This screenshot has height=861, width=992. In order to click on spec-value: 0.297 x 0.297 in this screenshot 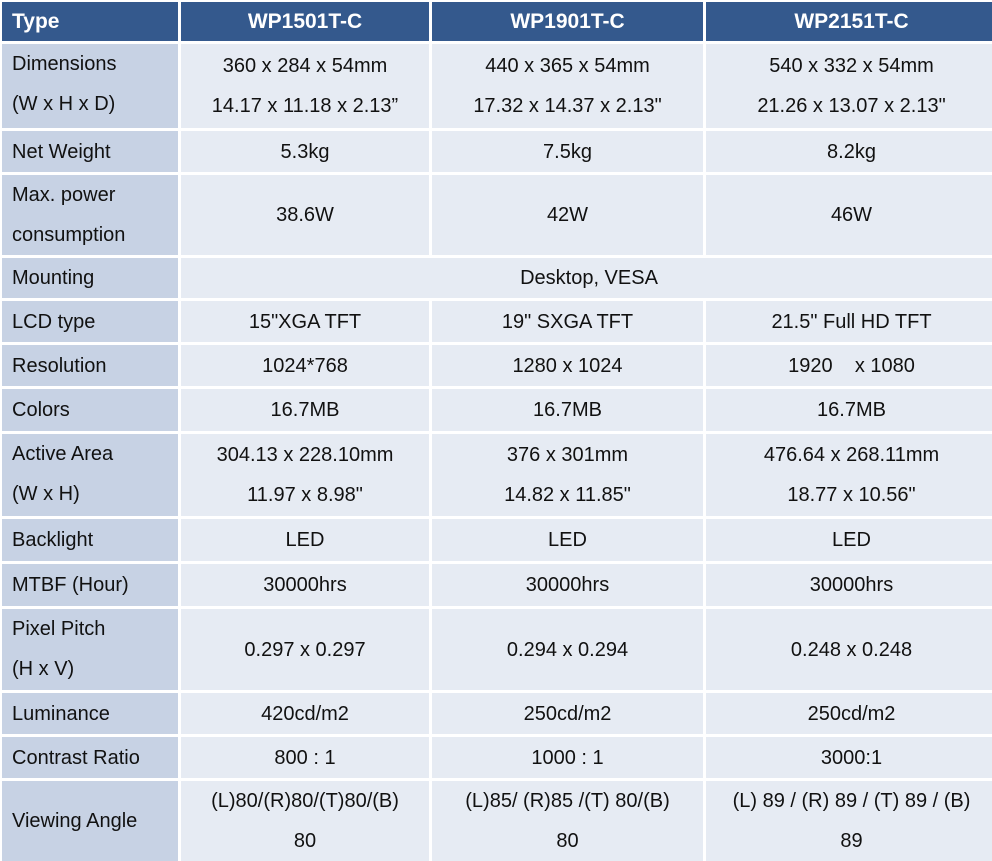, I will do `click(305, 649)`.